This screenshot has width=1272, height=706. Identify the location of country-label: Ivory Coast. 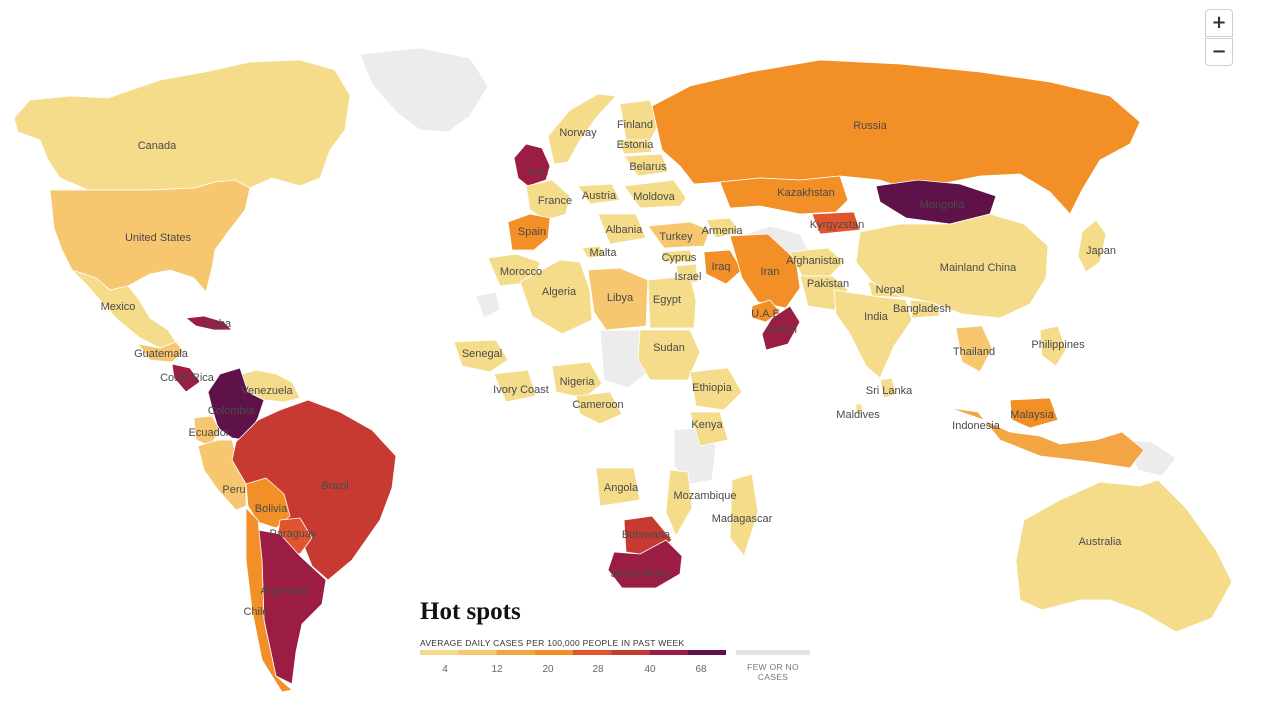
(521, 390).